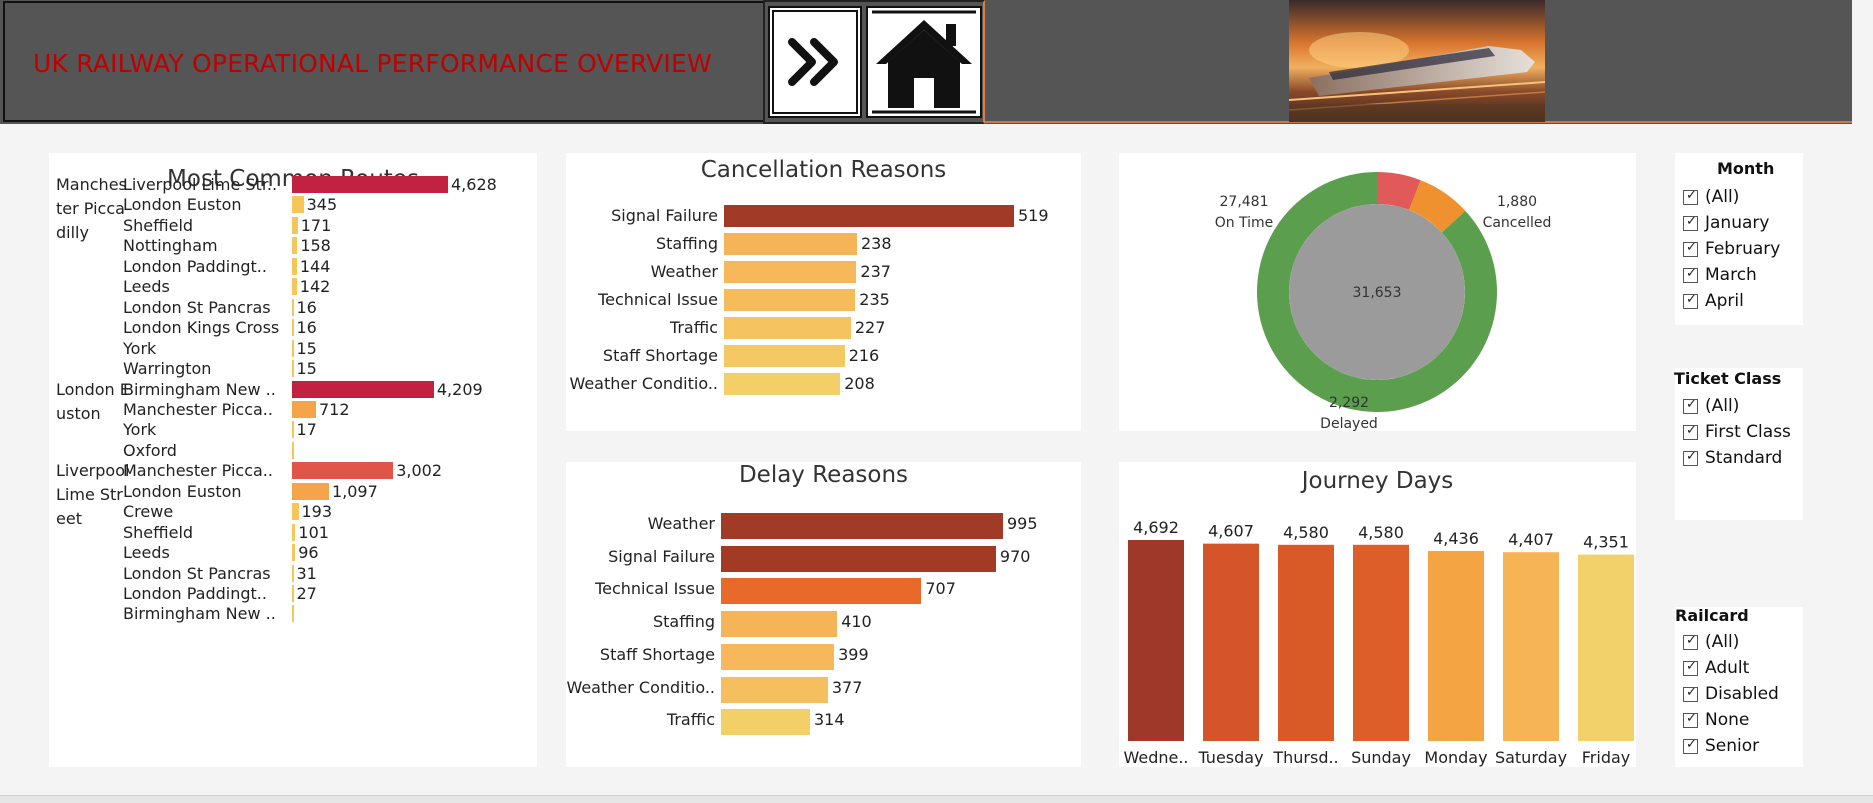 This screenshot has width=1873, height=803. What do you see at coordinates (1381, 757) in the screenshot?
I see `journey-day-category-label: Sunday` at bounding box center [1381, 757].